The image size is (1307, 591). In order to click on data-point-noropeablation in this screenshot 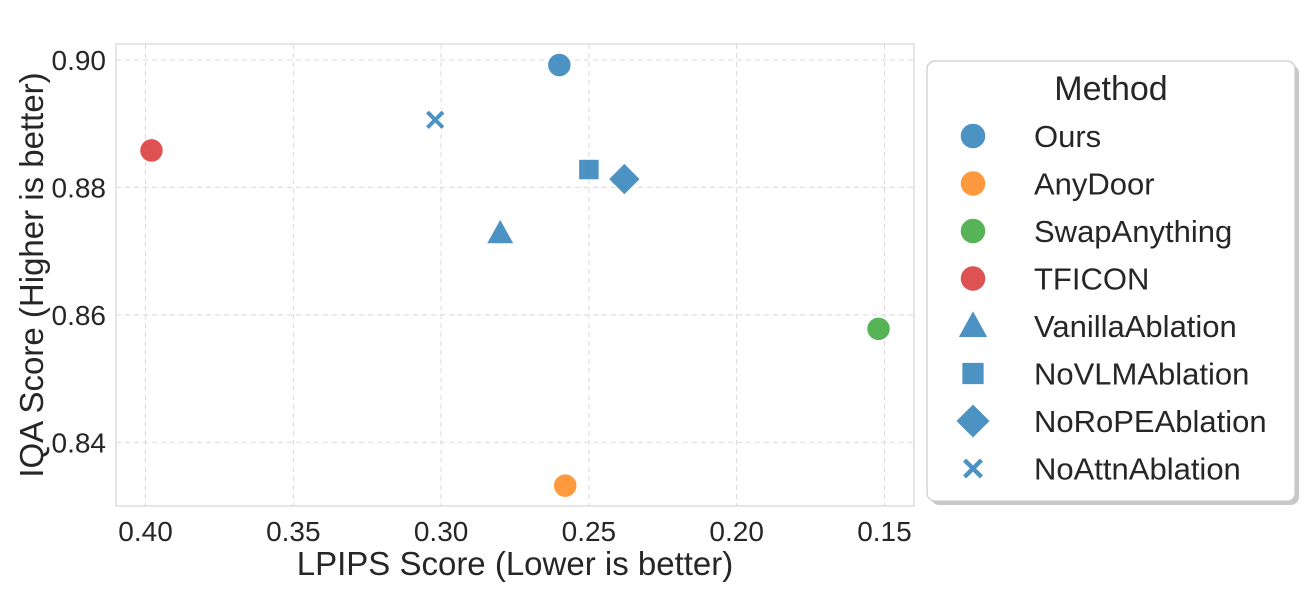, I will do `click(624, 179)`.